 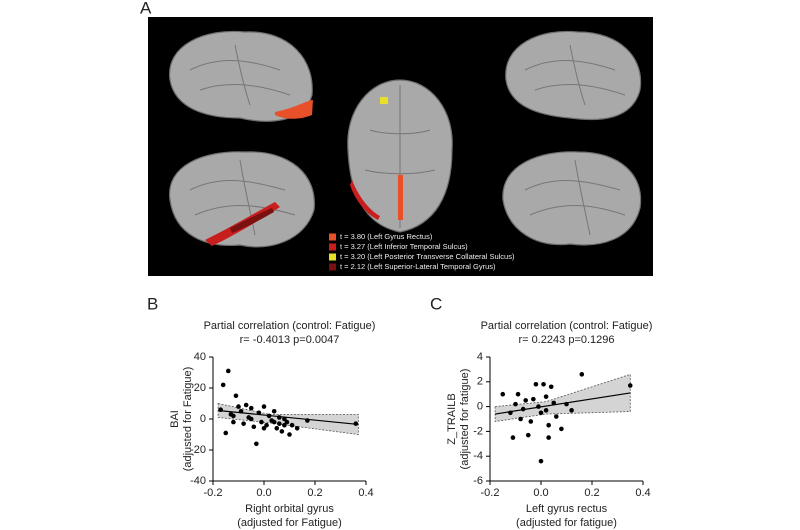 I want to click on x-axis-label: Right orbital gyrus, so click(x=289, y=509).